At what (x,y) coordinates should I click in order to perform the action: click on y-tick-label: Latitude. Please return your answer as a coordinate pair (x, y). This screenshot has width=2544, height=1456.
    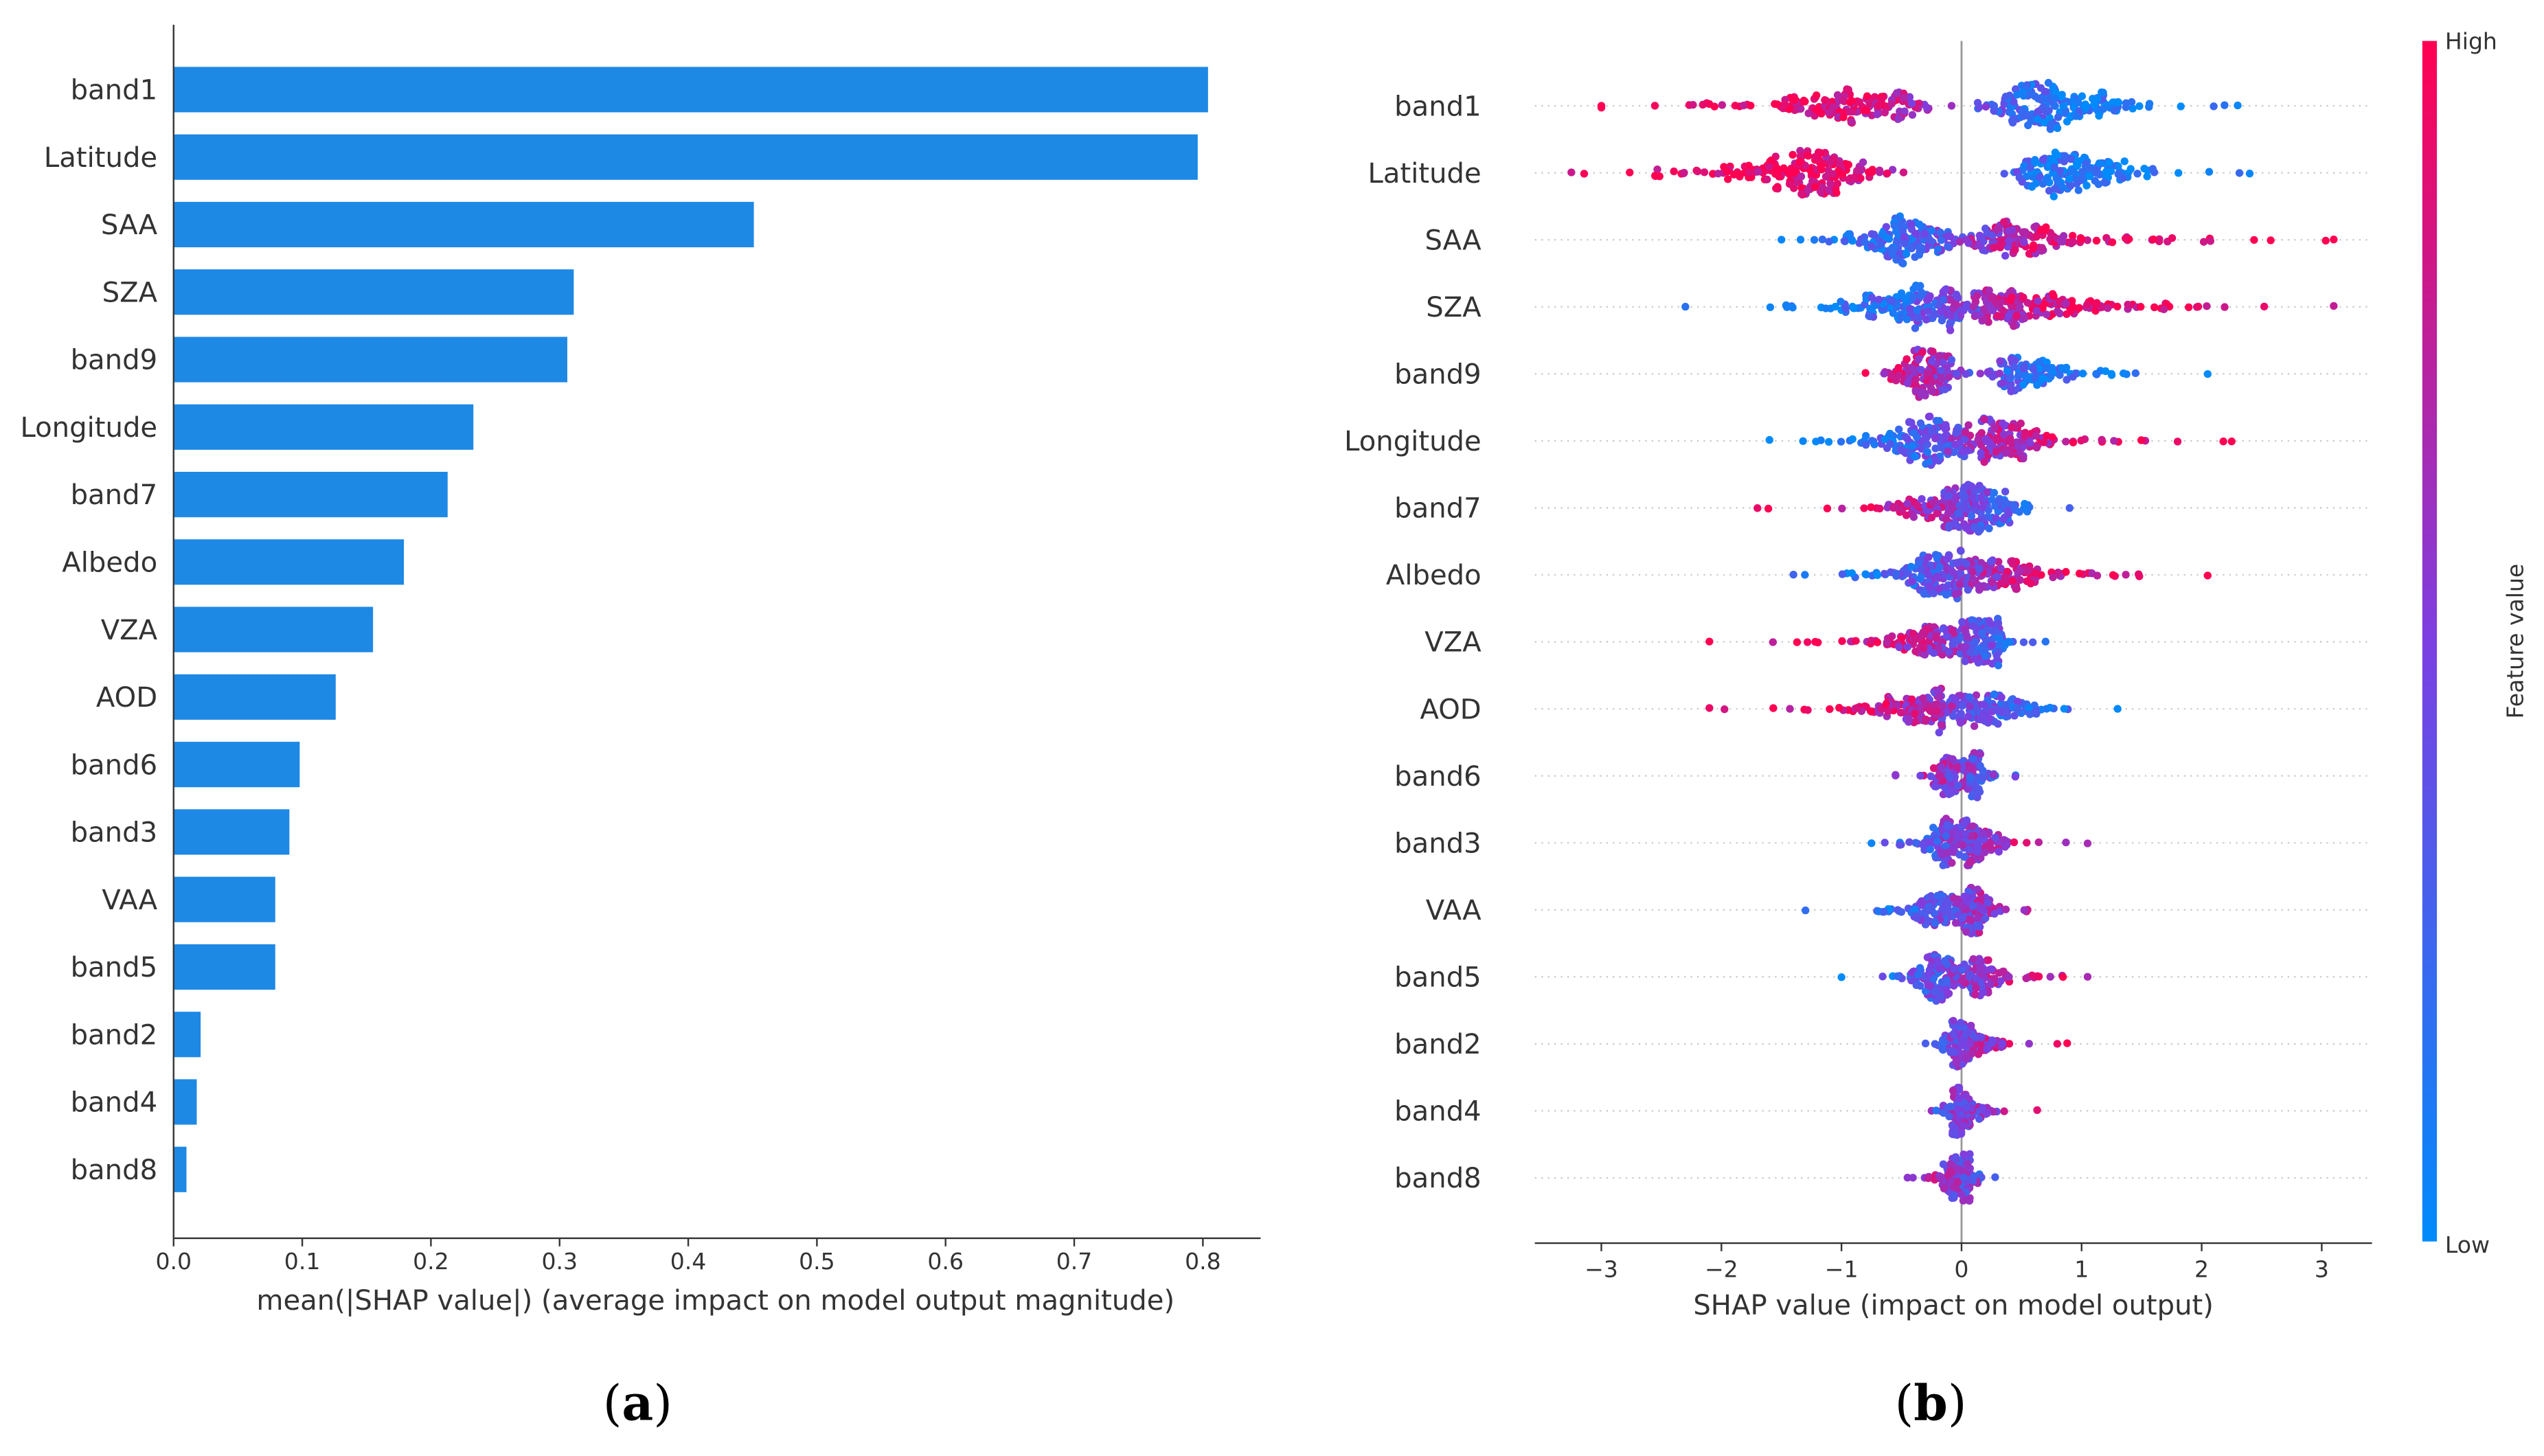
    Looking at the image, I should click on (100, 158).